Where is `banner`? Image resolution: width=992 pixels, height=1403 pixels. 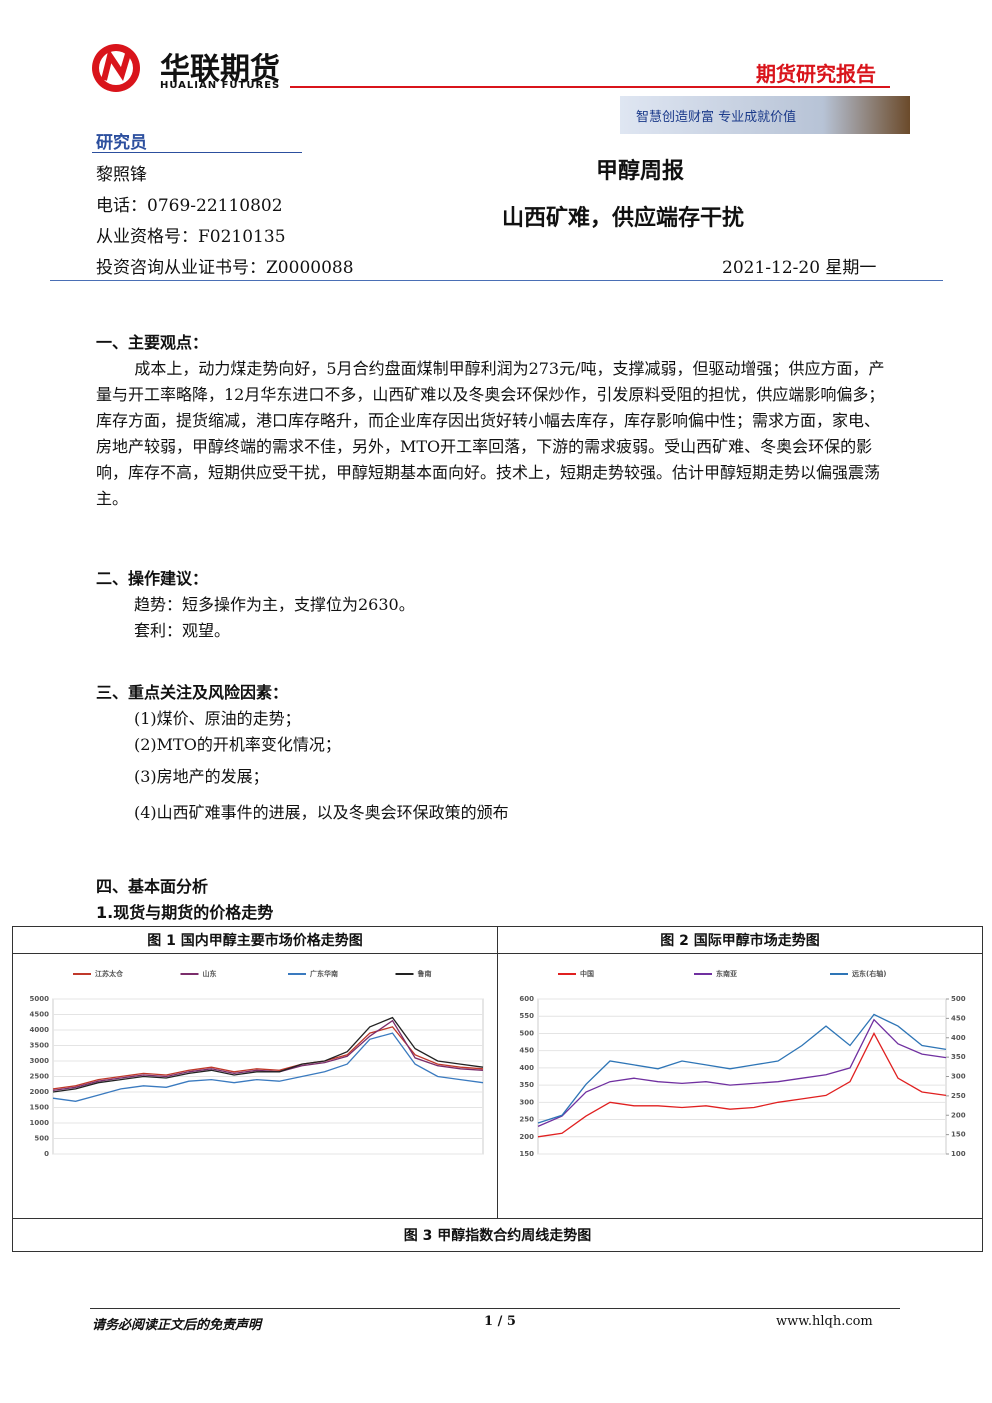 banner is located at coordinates (765, 115).